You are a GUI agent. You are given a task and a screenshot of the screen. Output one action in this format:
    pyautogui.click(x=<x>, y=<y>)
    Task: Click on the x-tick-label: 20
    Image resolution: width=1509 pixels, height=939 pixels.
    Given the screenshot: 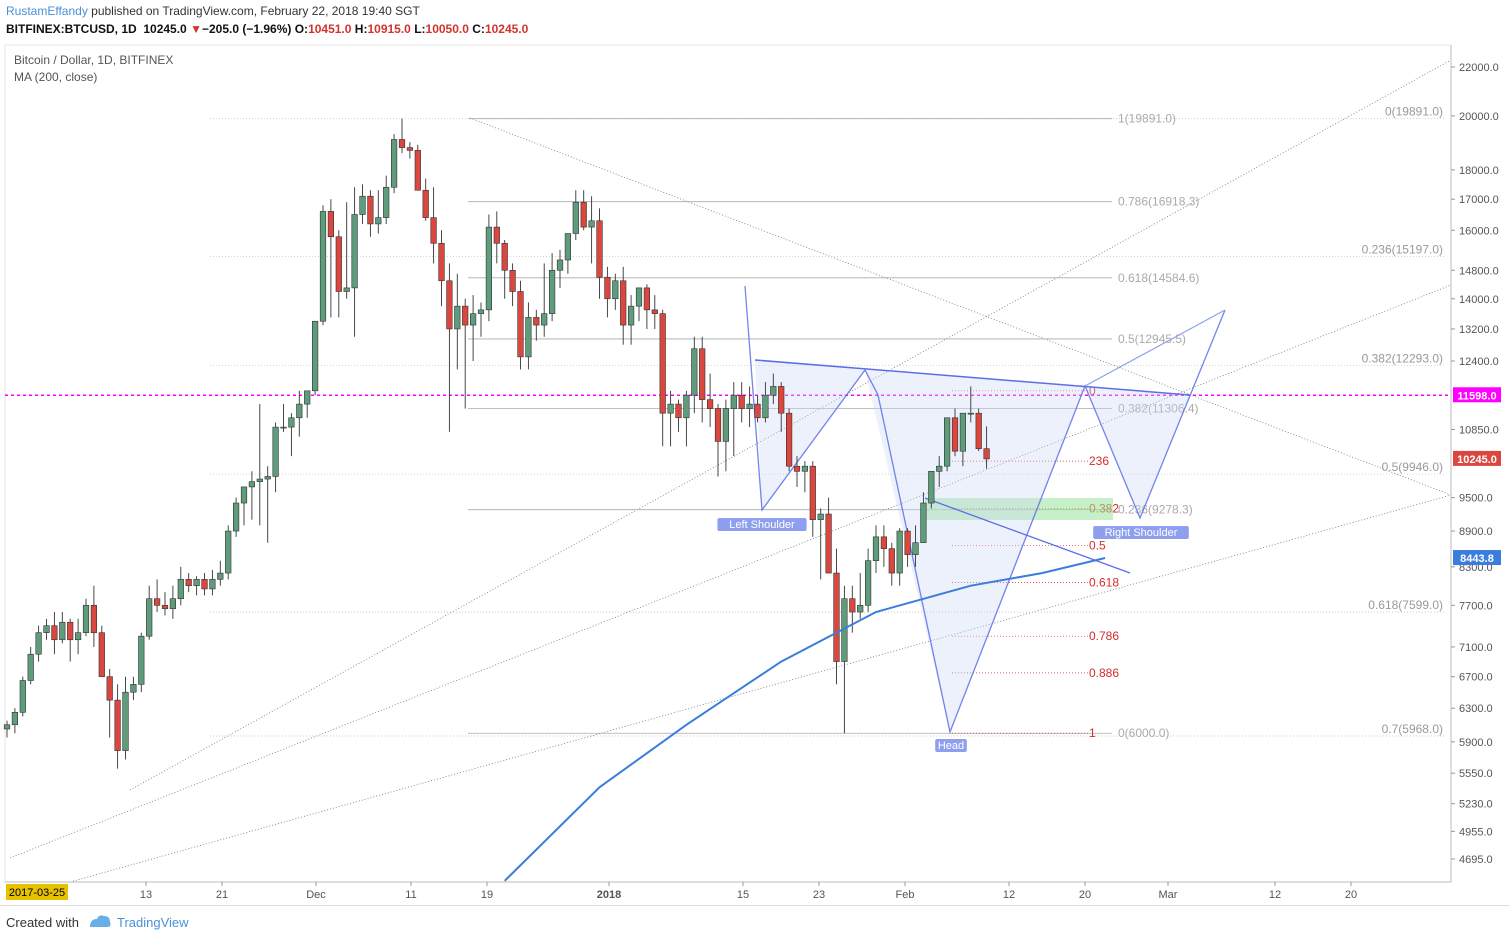 What is the action you would take?
    pyautogui.click(x=1085, y=895)
    